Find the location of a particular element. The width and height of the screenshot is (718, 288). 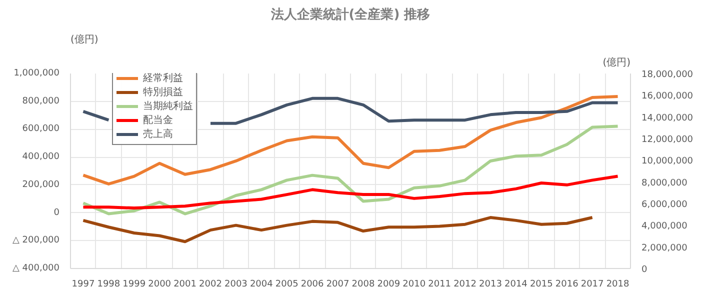

x-tick-label: 2000 is located at coordinates (160, 284).